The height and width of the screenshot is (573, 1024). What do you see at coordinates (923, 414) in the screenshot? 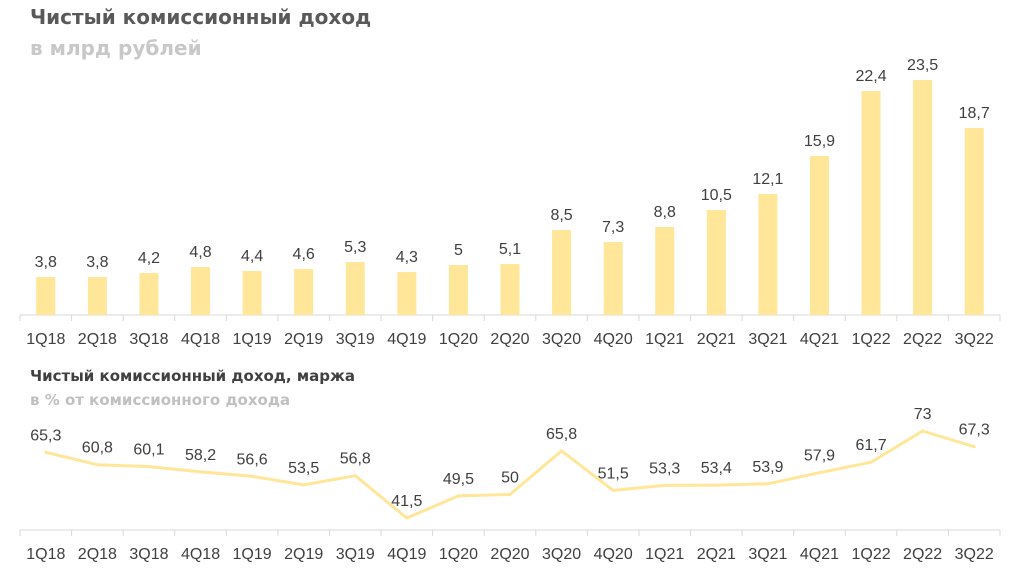
I see `line-data-label: 73` at bounding box center [923, 414].